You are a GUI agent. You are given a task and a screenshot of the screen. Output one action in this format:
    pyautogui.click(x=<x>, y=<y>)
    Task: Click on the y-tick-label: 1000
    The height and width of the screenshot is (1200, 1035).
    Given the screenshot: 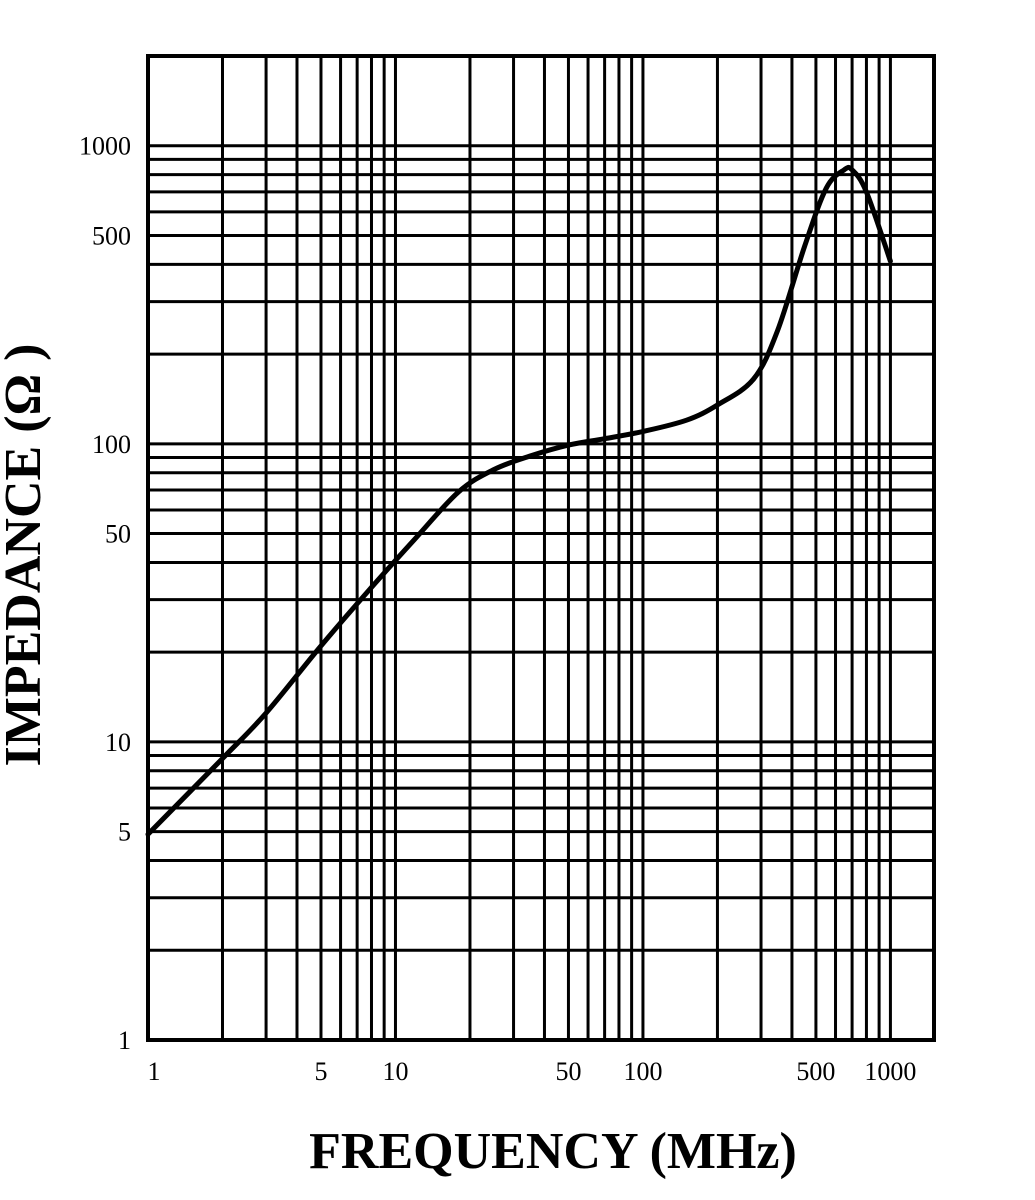 What is the action you would take?
    pyautogui.click(x=105, y=146)
    